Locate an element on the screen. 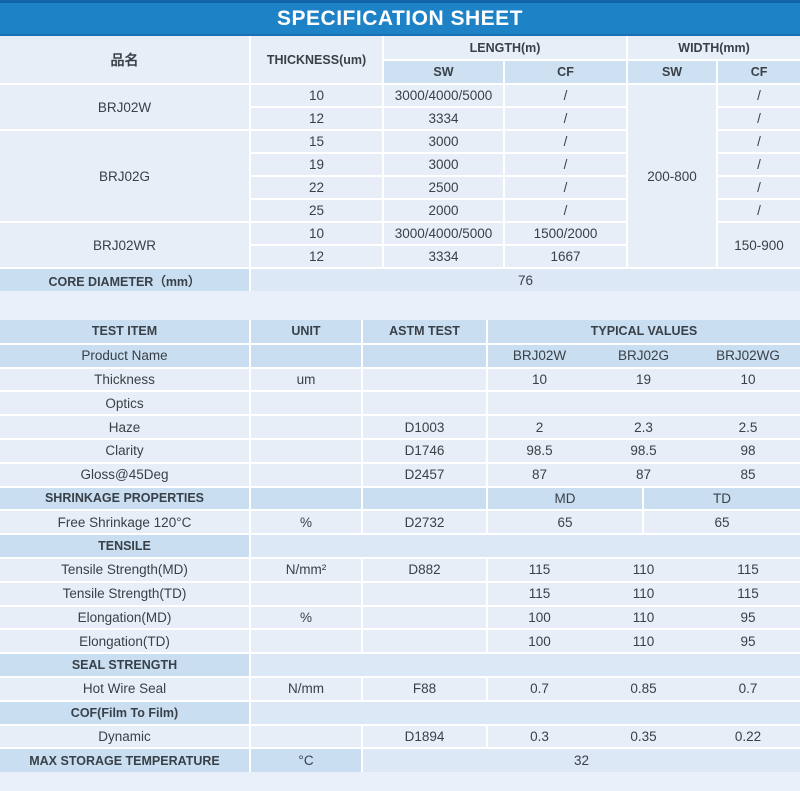 The width and height of the screenshot is (800, 791). value-cell: 2.3 is located at coordinates (643, 427).